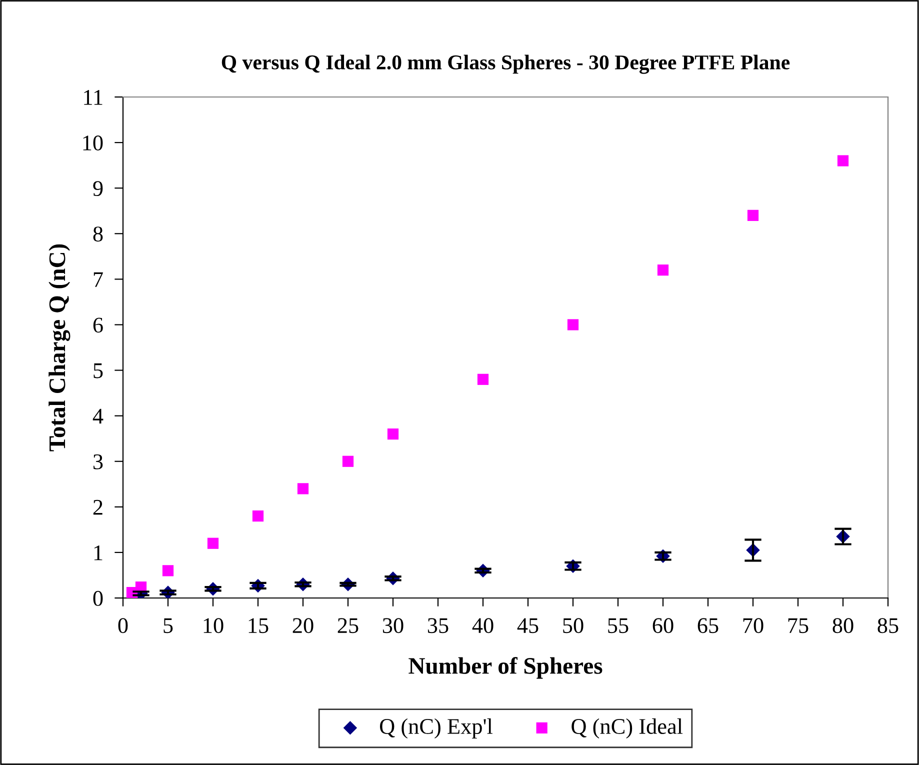  What do you see at coordinates (438, 626) in the screenshot?
I see `x-tick-label: 35` at bounding box center [438, 626].